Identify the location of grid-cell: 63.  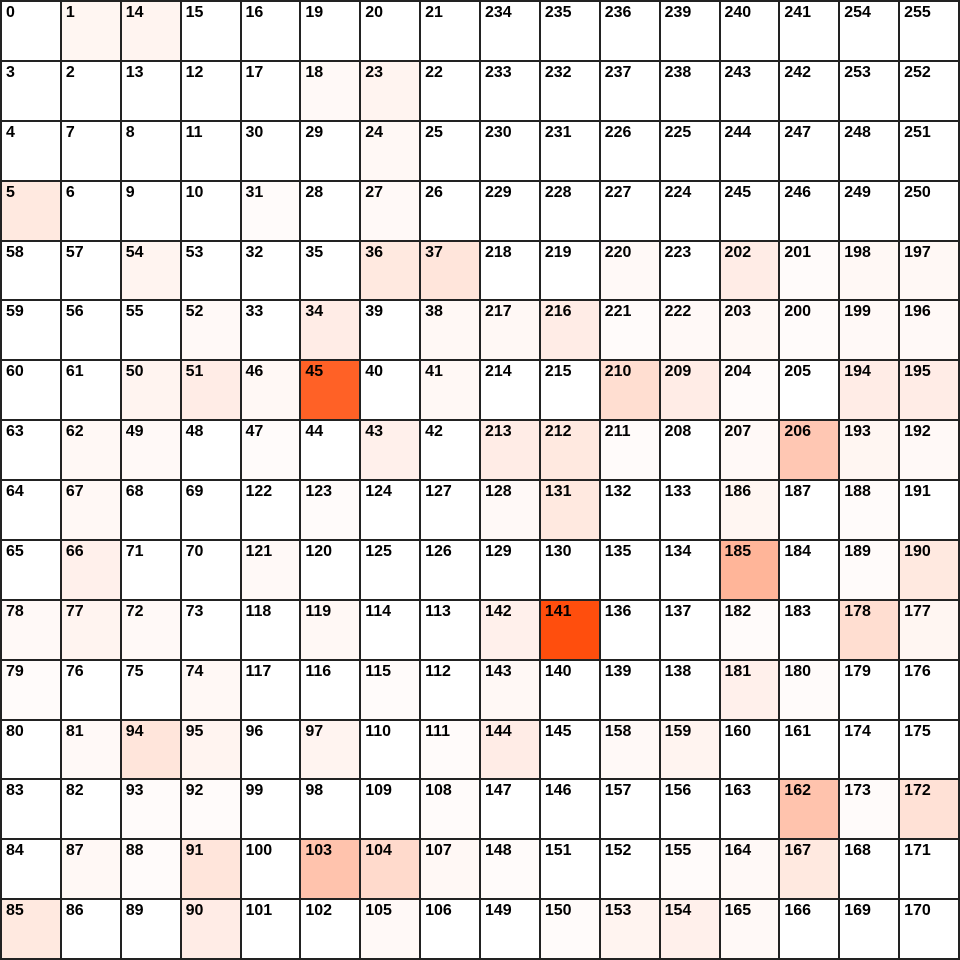
(31, 450).